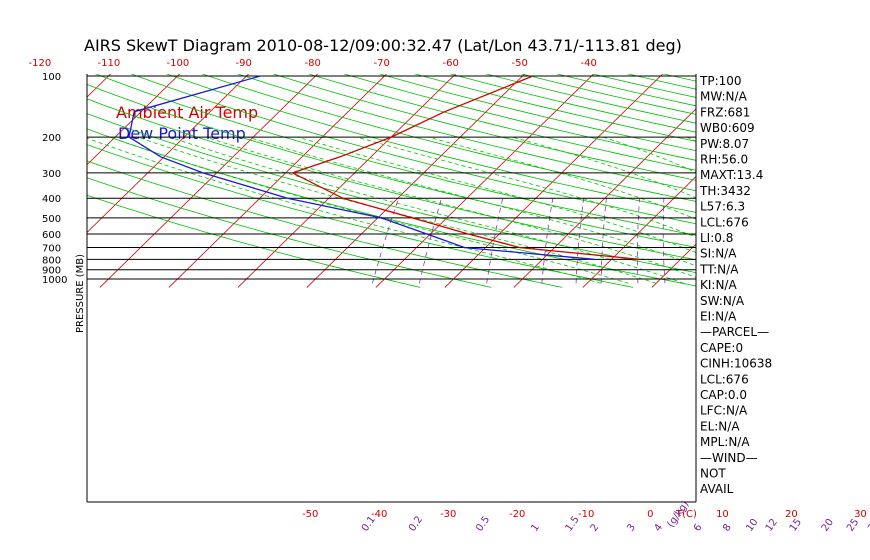 This screenshot has width=870, height=560. What do you see at coordinates (716, 238) in the screenshot?
I see `parameter-item: LI:0.8` at bounding box center [716, 238].